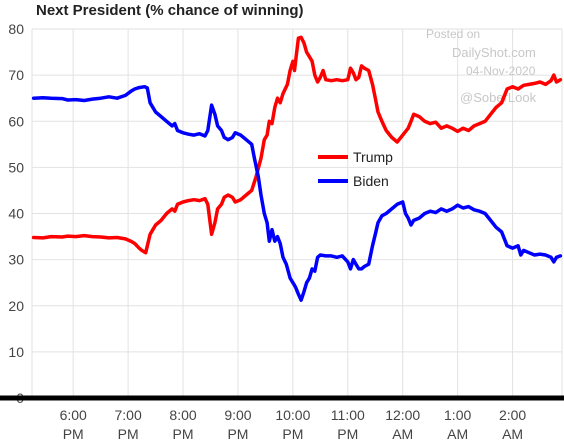  Describe the element at coordinates (501, 71) in the screenshot. I see `watermark-date: 04-Nov-2020` at that location.